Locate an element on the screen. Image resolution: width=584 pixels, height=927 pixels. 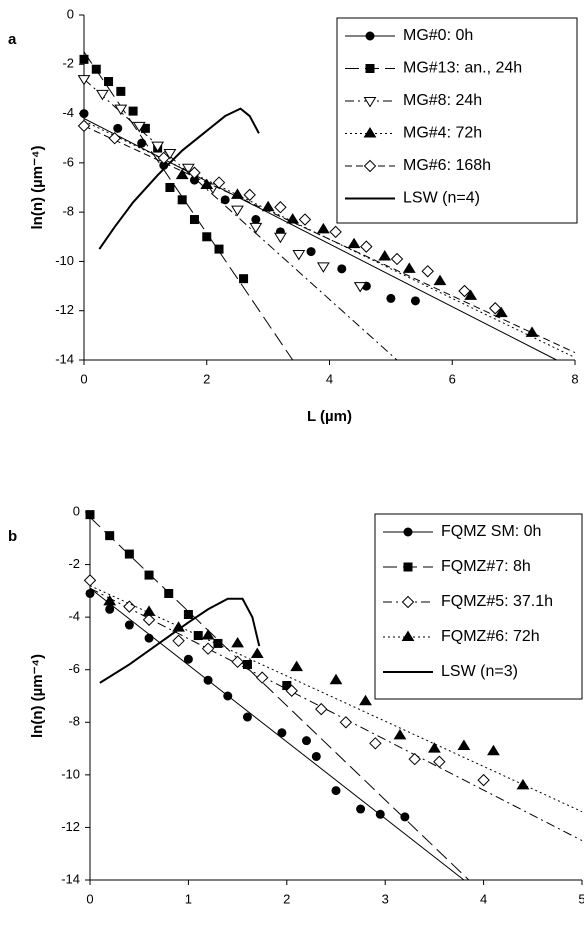
x-tick-label: 1 is located at coordinates (188, 898).